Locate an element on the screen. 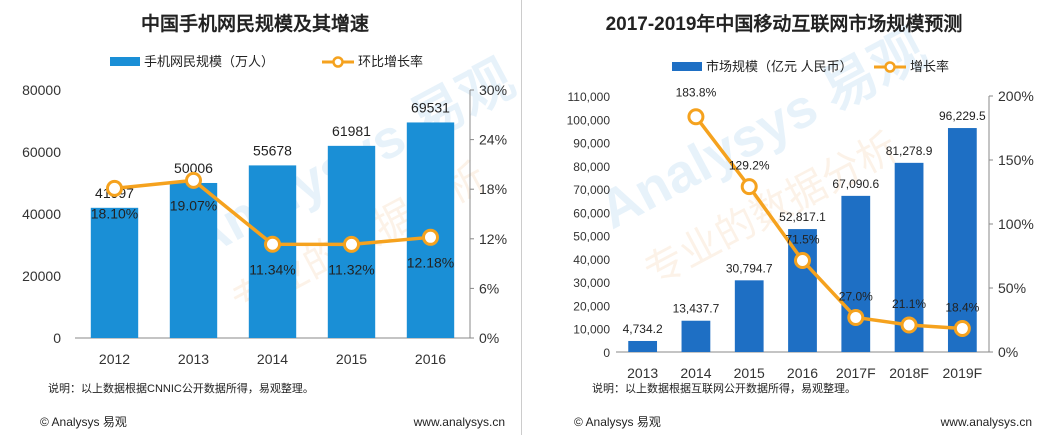 This screenshot has height=435, width=1043. y-tick-right: 24% is located at coordinates (493, 140).